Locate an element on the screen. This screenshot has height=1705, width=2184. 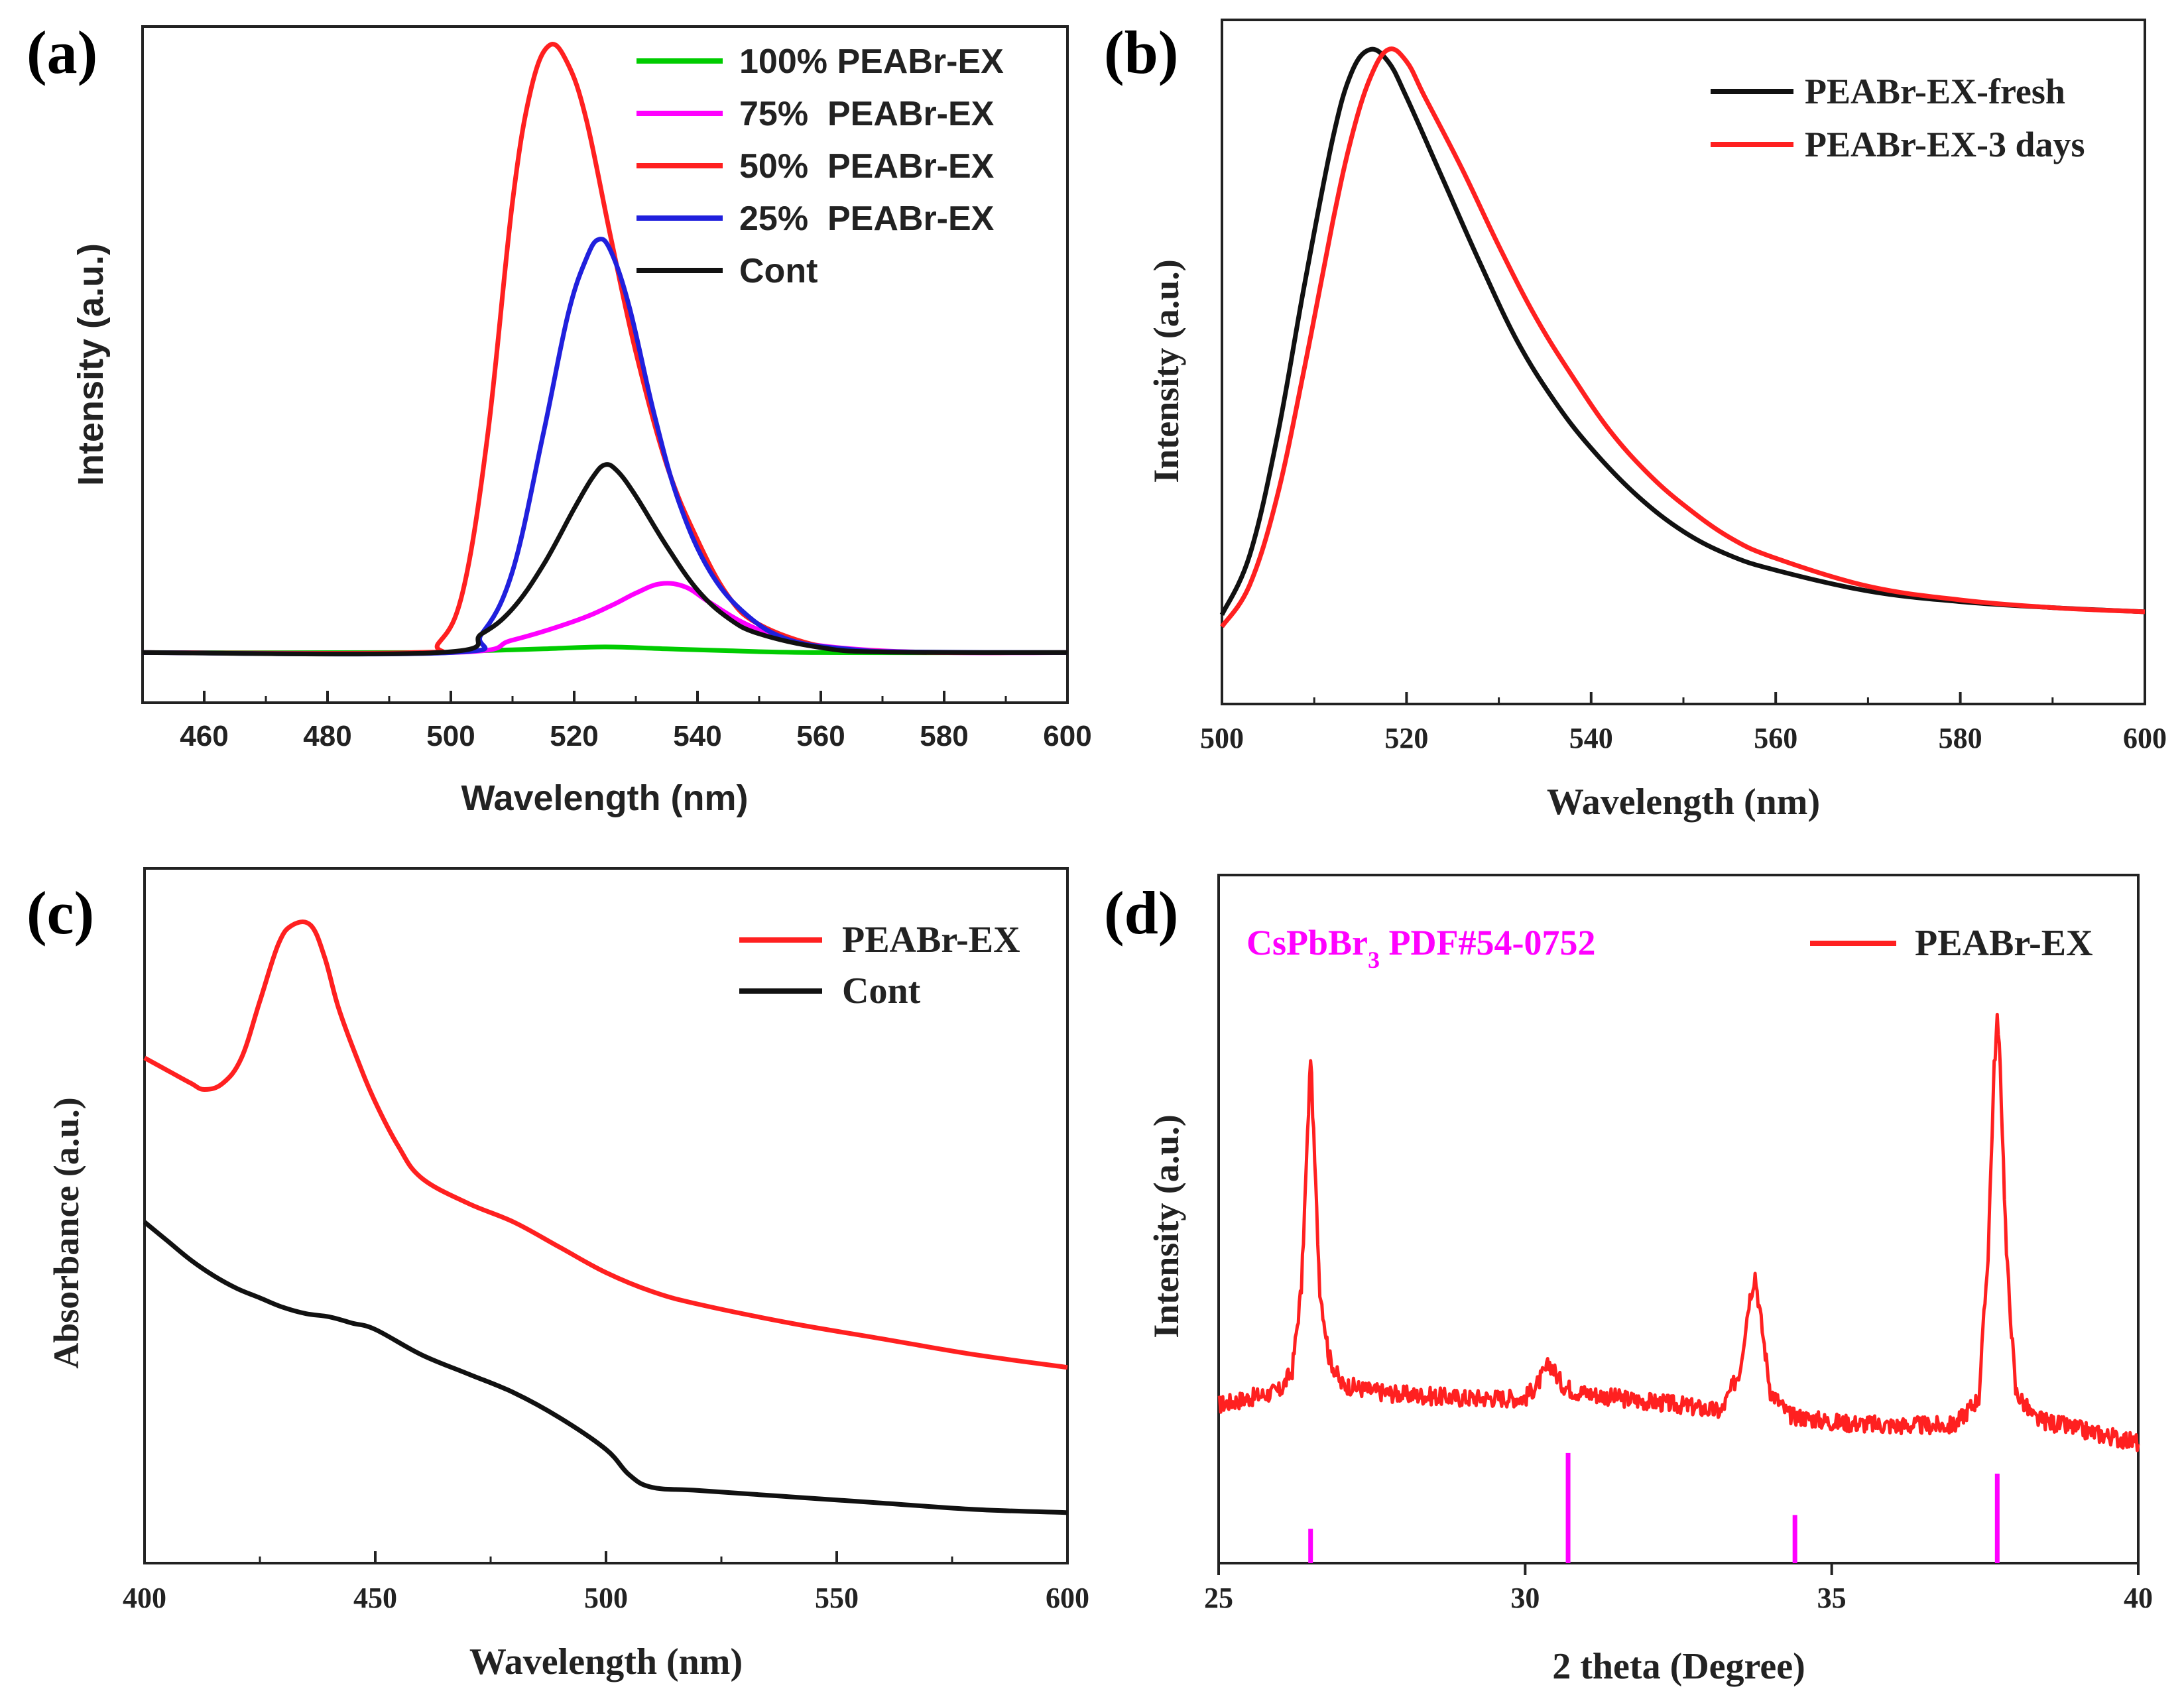
legend-c: PEABr-EX Cont is located at coordinates (879, 965).